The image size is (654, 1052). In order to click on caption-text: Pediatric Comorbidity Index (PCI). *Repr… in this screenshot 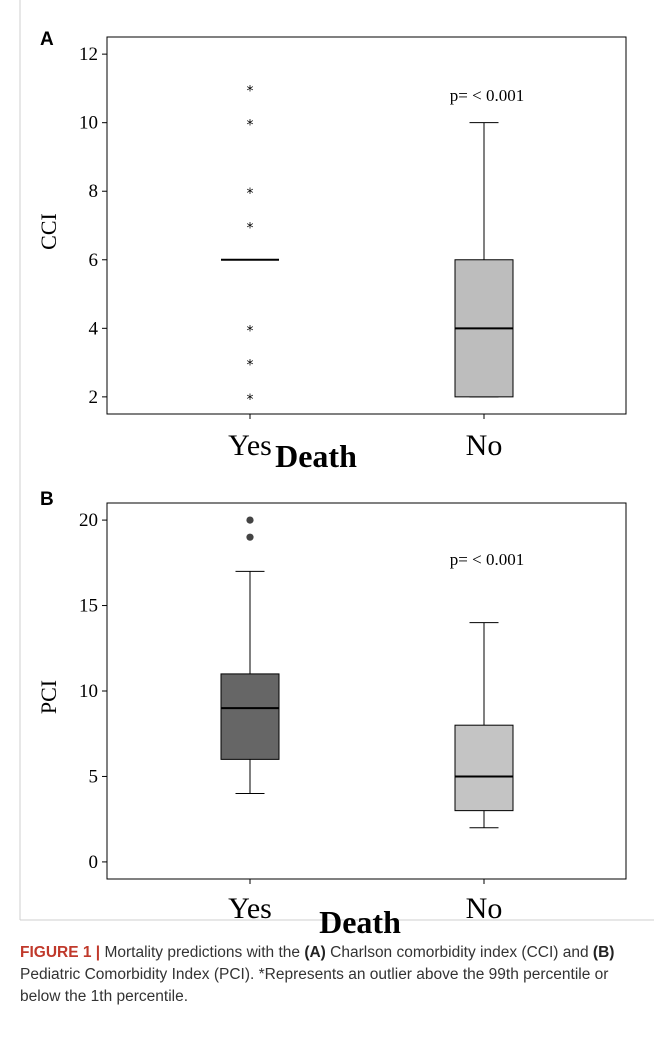, I will do `click(314, 985)`.